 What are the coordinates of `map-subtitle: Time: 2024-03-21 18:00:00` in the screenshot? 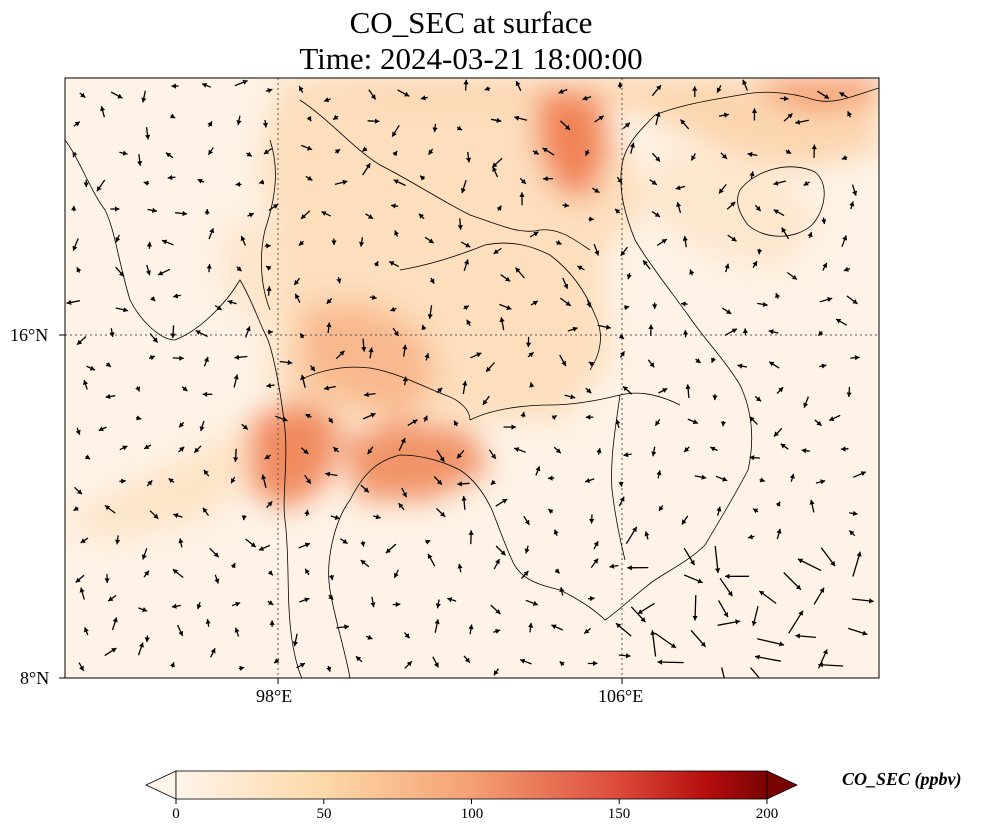 It's located at (471, 58).